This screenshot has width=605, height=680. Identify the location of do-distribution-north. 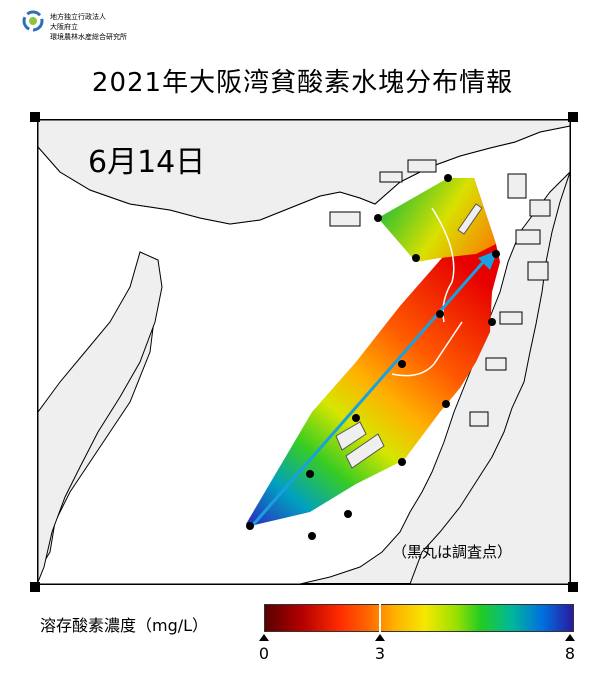
(437, 220).